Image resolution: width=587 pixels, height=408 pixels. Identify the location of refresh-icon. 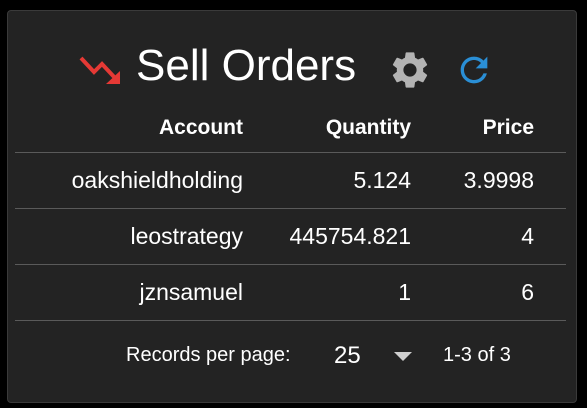
(474, 70).